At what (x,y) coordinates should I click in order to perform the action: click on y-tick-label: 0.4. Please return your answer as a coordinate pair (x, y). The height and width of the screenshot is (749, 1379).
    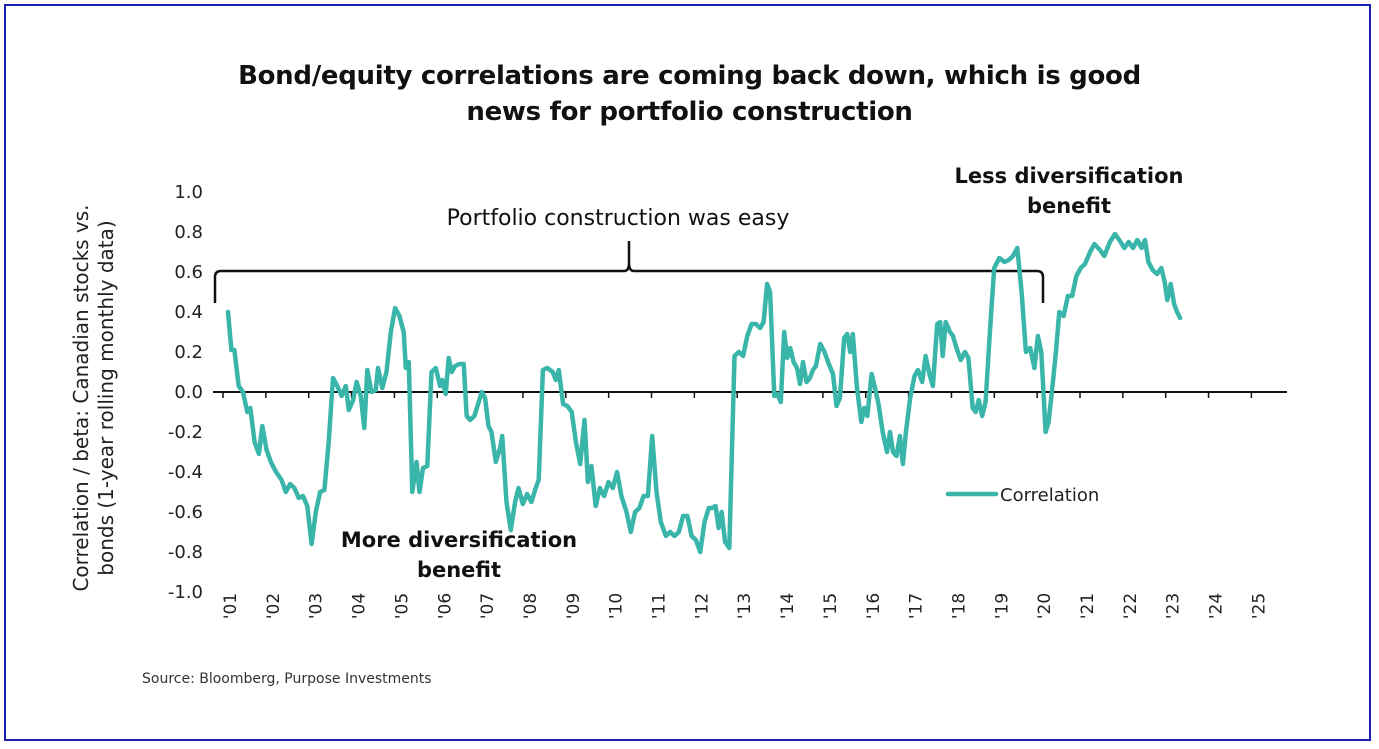
    Looking at the image, I should click on (188, 312).